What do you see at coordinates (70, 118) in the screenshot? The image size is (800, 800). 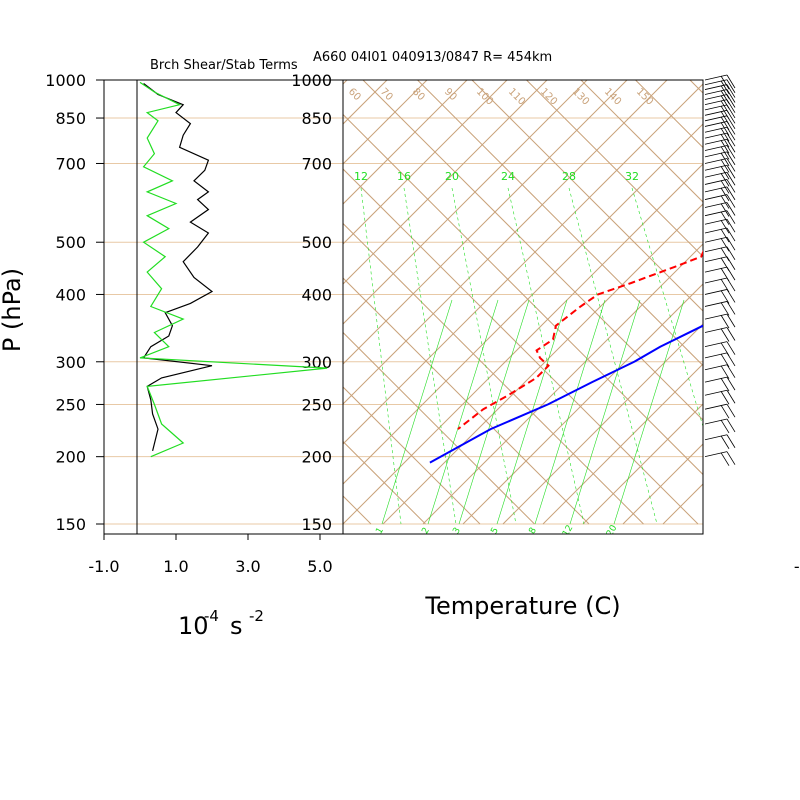 I see `pressure-tick-label: 850` at bounding box center [70, 118].